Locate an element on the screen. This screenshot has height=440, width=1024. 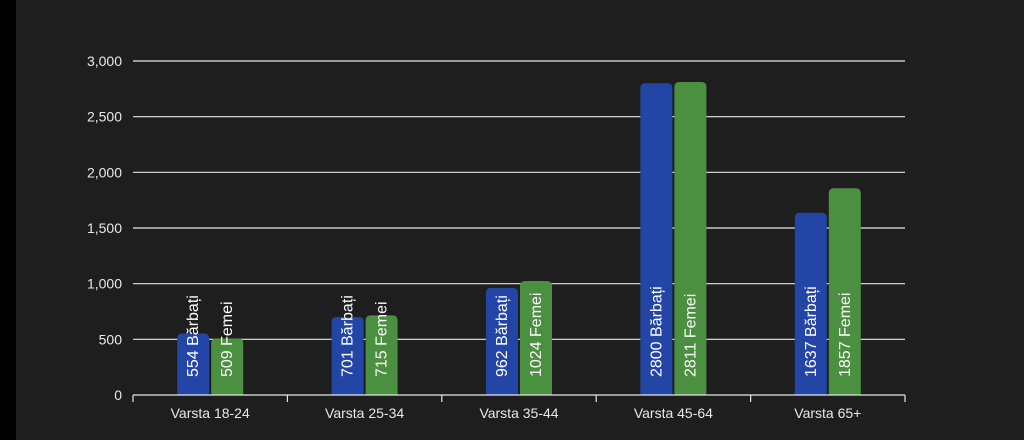
y-tick-label: 1,500 is located at coordinates (104, 228).